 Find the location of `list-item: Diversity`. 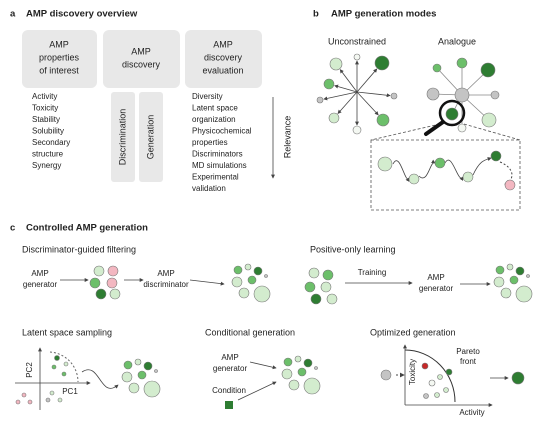

list-item: Diversity is located at coordinates (207, 96).